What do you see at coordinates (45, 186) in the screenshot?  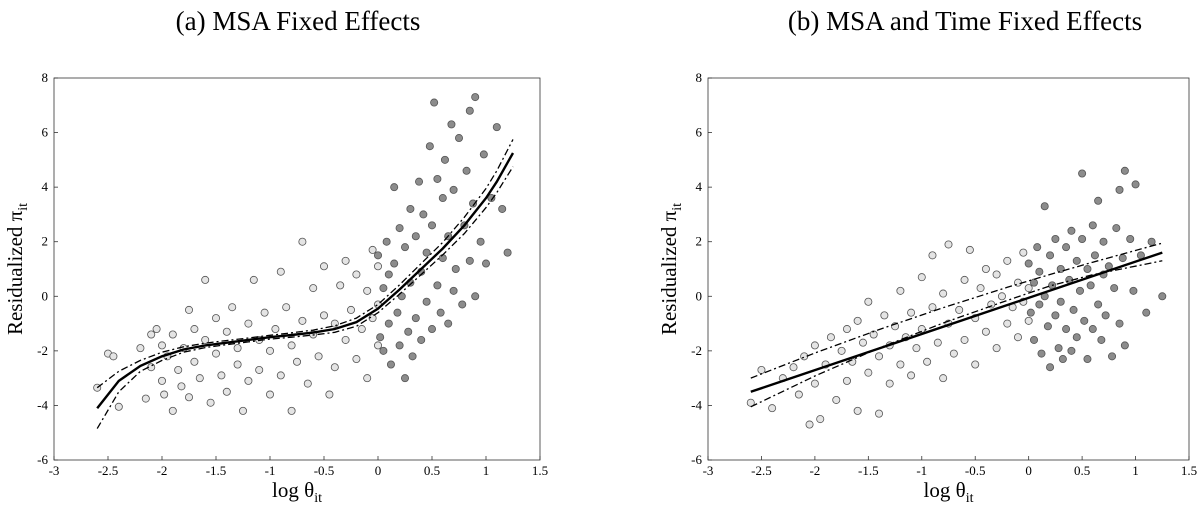 I see `y-tick-label: 4` at bounding box center [45, 186].